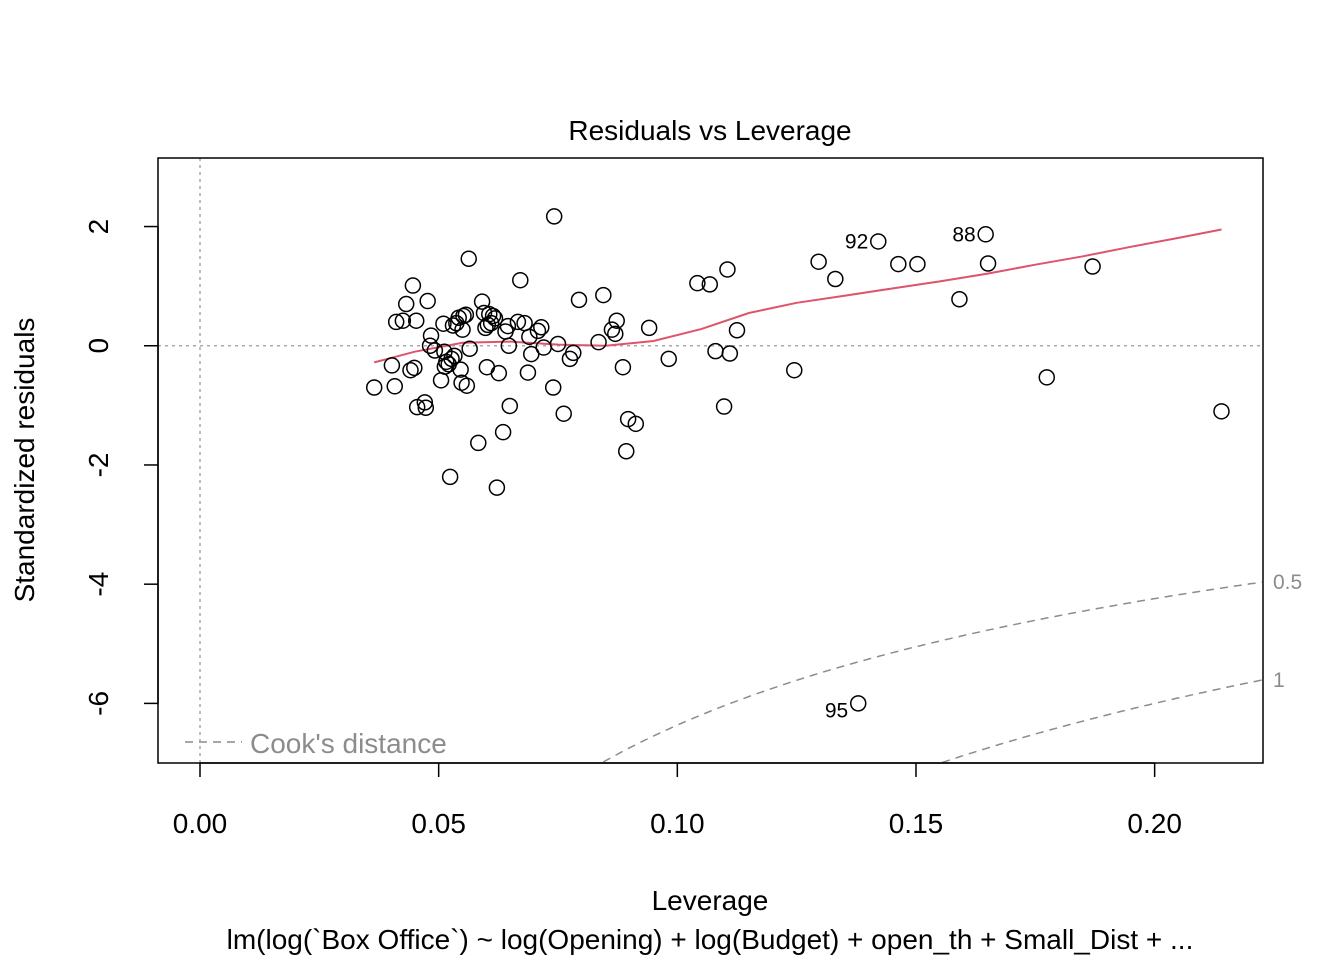 The height and width of the screenshot is (960, 1344). What do you see at coordinates (916, 823) in the screenshot?
I see `x-tick-label: 0.15` at bounding box center [916, 823].